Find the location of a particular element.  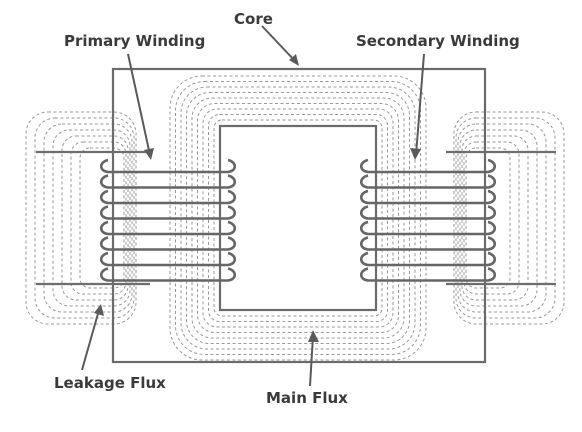

core-arrowhead is located at coordinates (294, 60).